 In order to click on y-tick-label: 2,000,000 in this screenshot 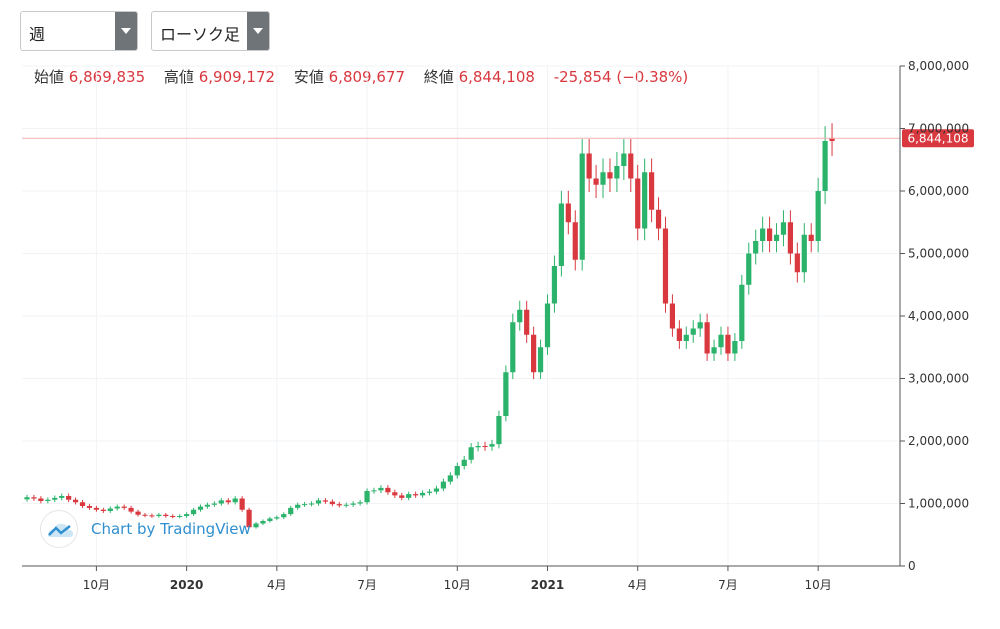, I will do `click(938, 441)`.